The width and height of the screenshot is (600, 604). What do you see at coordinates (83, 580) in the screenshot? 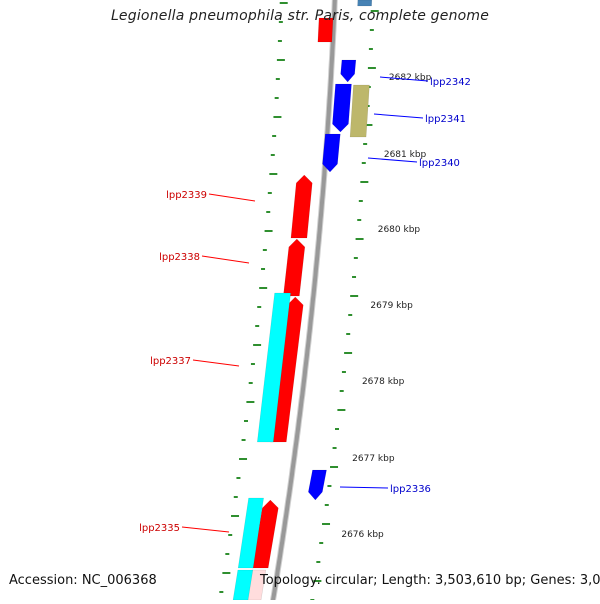
I see `accession-label: Accession: NC_006368` at bounding box center [83, 580].